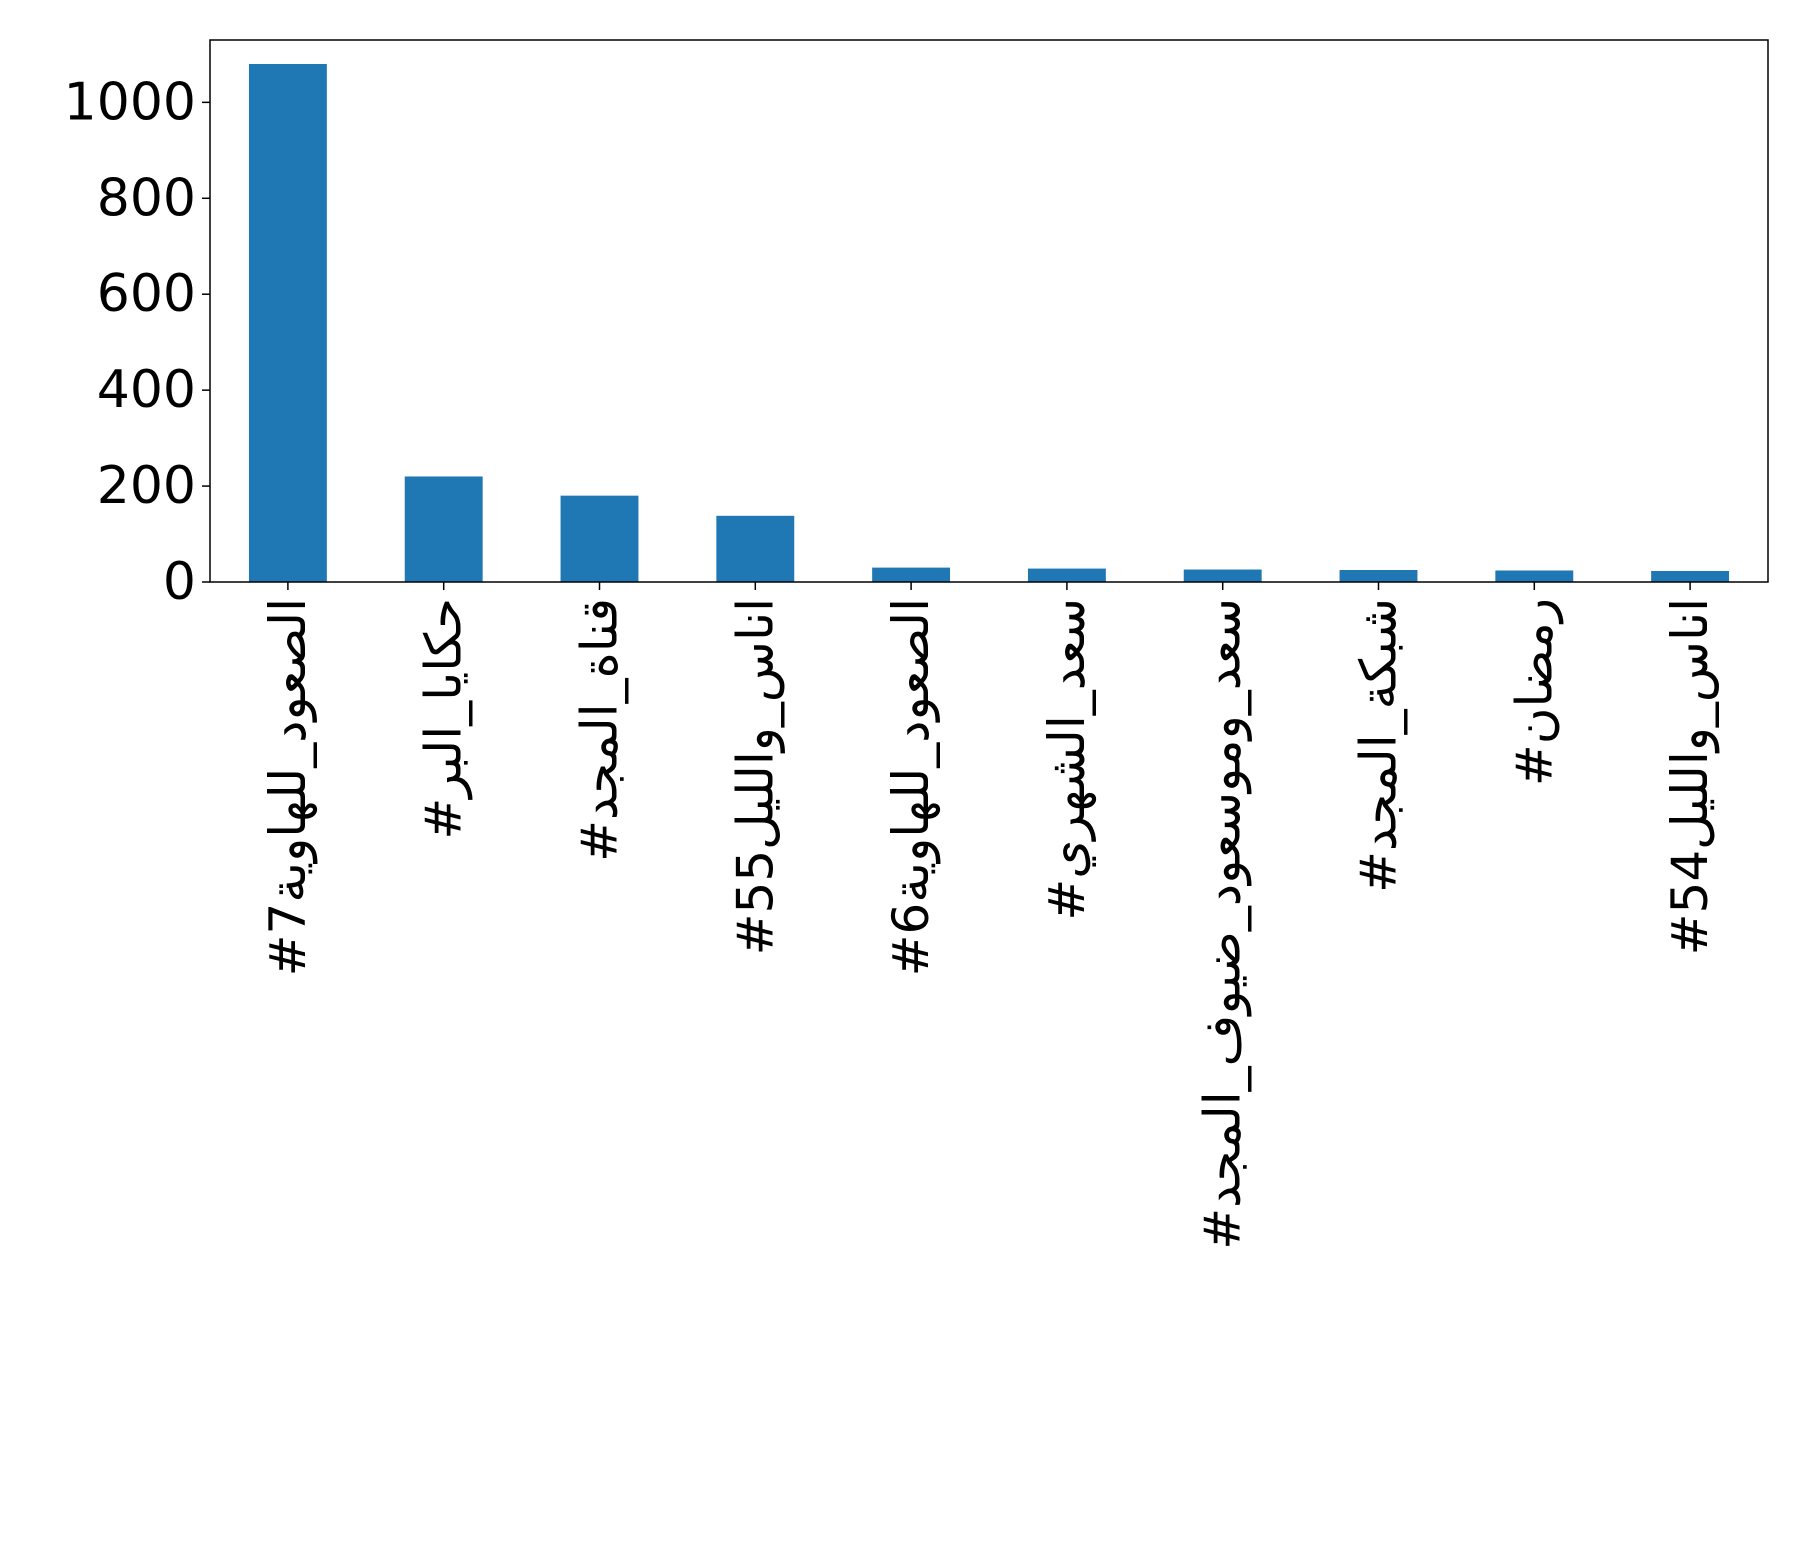 This screenshot has width=1798, height=1550. What do you see at coordinates (755, 776) in the screenshot?
I see `x-tick-label: #اناس_والليل55` at bounding box center [755, 776].